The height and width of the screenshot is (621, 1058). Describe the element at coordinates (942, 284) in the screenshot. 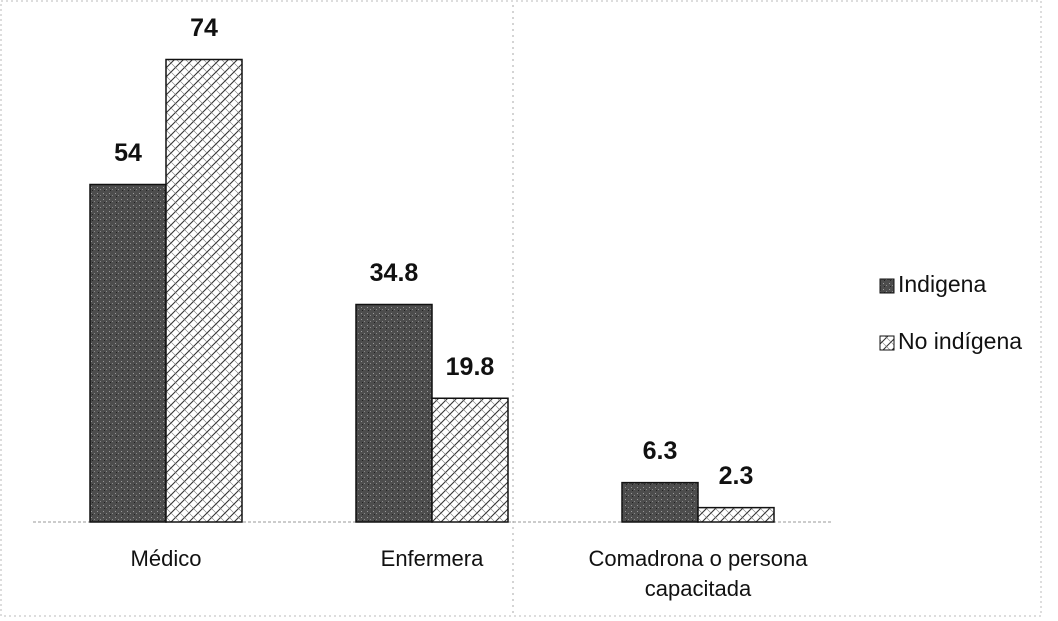

I see `legend-label: Indigena` at that location.